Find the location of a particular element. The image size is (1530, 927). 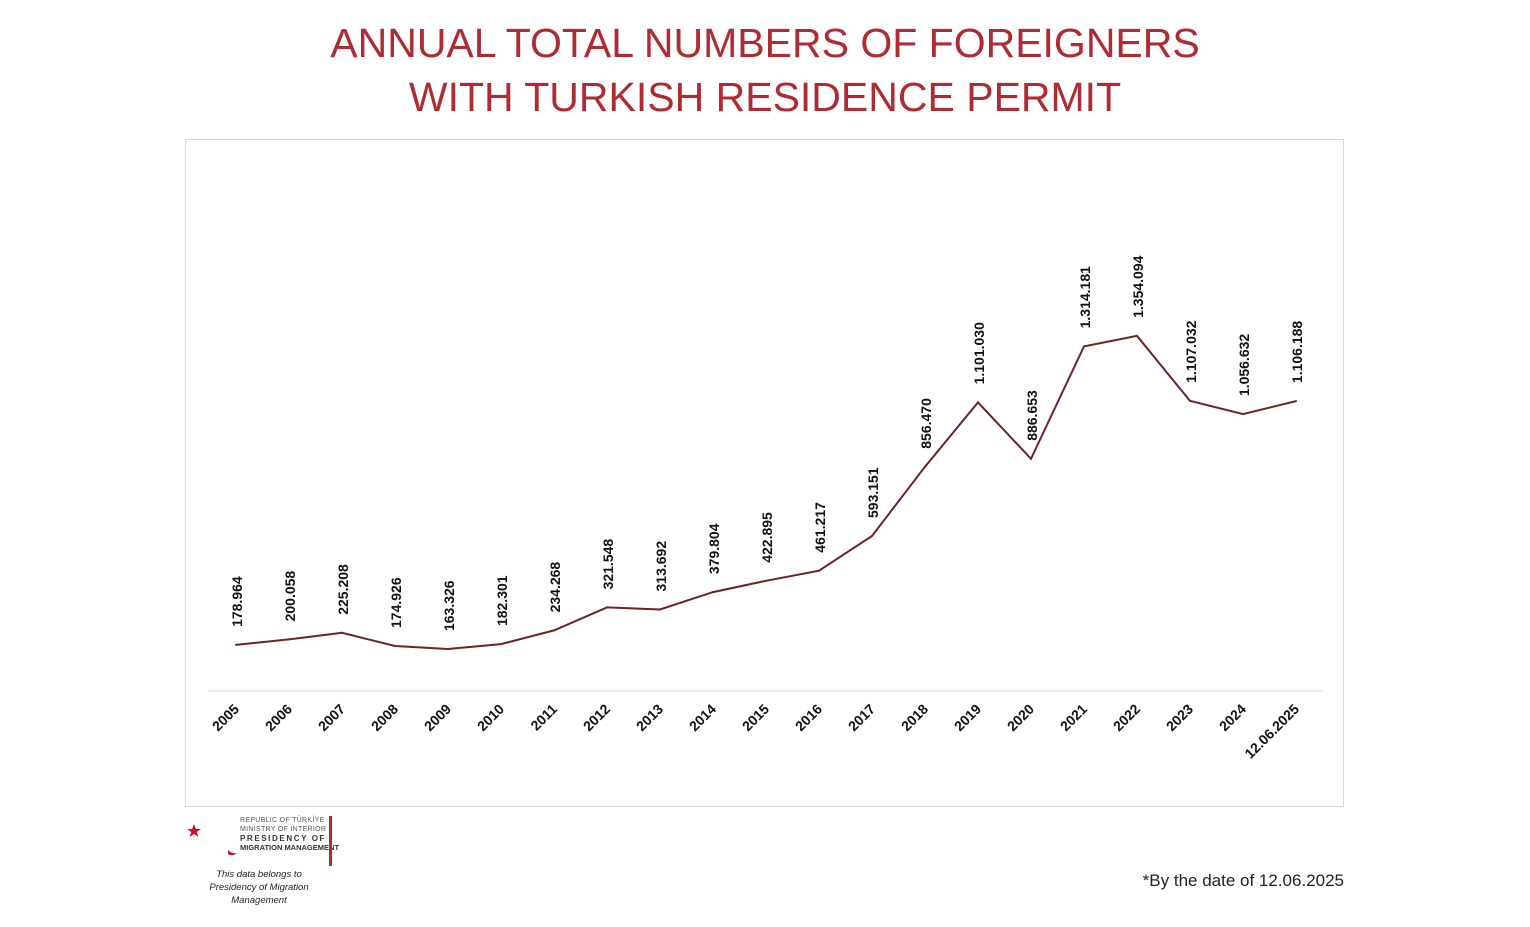

x-tick-label: 2016 is located at coordinates (808, 717).